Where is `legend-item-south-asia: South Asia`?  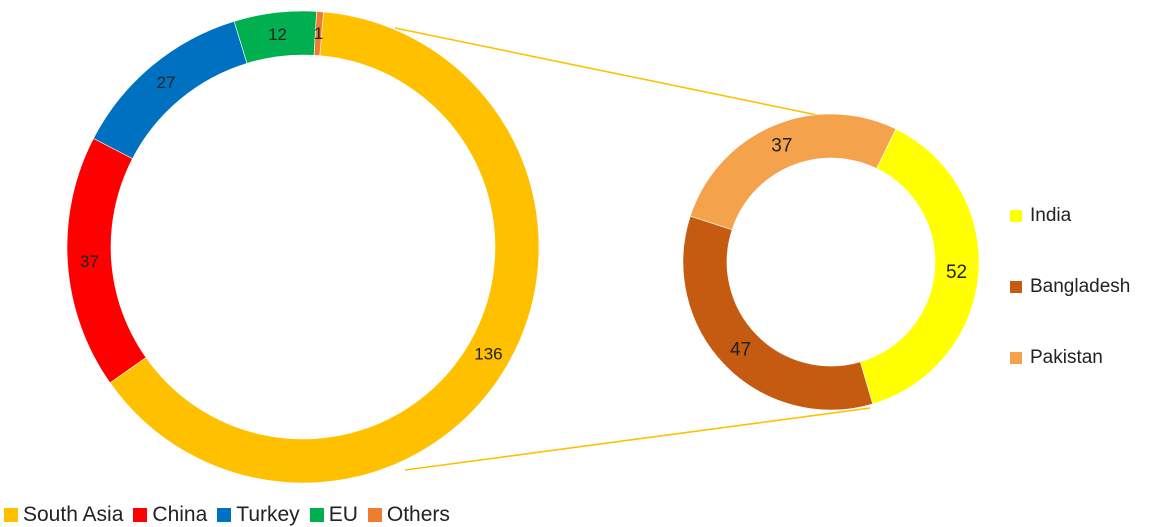
legend-item-south-asia: South Asia is located at coordinates (63, 515).